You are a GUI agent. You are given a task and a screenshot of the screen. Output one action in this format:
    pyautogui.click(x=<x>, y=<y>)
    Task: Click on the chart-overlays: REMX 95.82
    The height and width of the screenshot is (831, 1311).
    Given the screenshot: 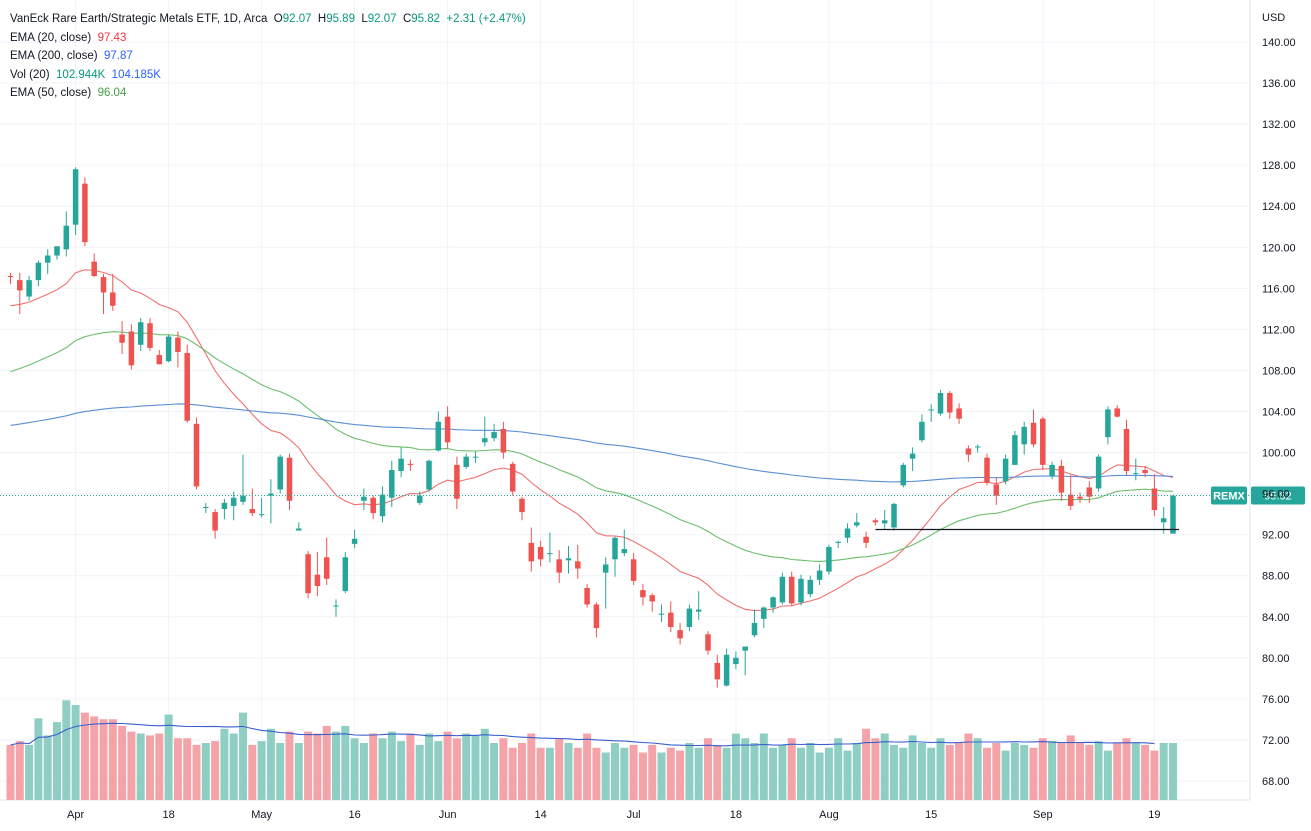 What is the action you would take?
    pyautogui.click(x=652, y=508)
    